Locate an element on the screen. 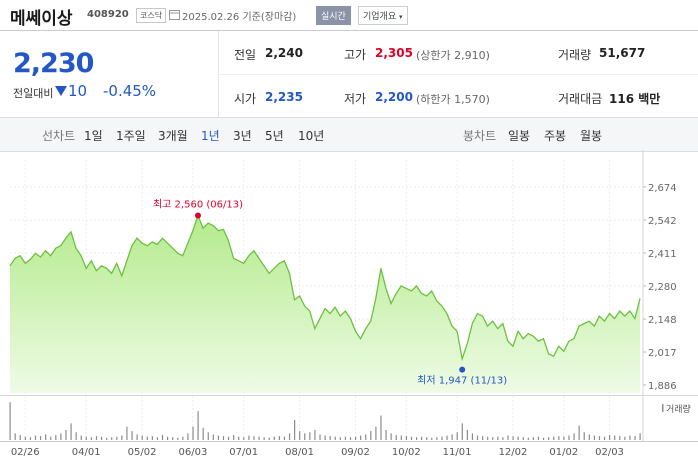 This screenshot has width=698, height=466. period-tab: 5년 is located at coordinates (274, 136).